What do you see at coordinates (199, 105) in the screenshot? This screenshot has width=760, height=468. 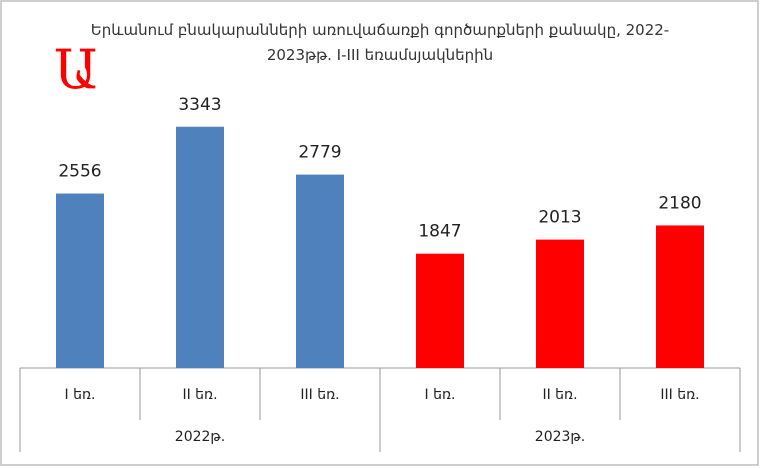 I see `value-label: 3343` at bounding box center [199, 105].